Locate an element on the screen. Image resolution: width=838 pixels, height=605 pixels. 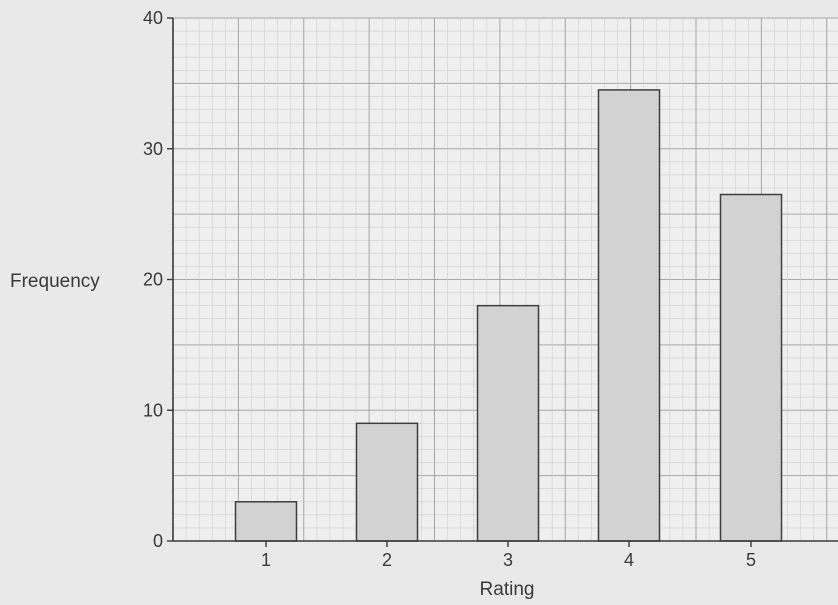
x-tick-label: 4 is located at coordinates (629, 560).